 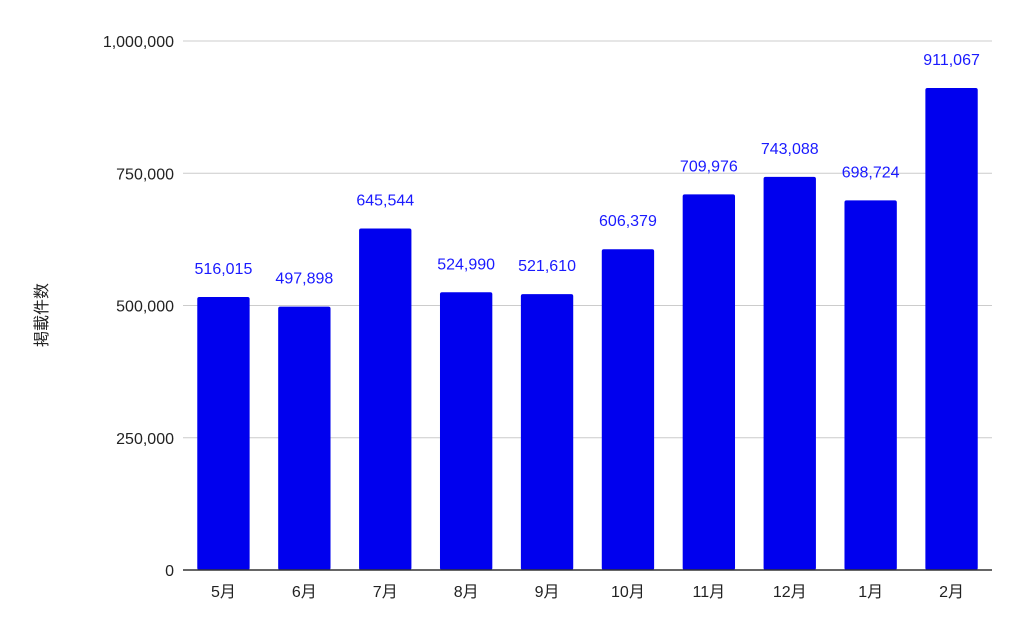 What do you see at coordinates (951, 592) in the screenshot?
I see `x-tick-label: 2月` at bounding box center [951, 592].